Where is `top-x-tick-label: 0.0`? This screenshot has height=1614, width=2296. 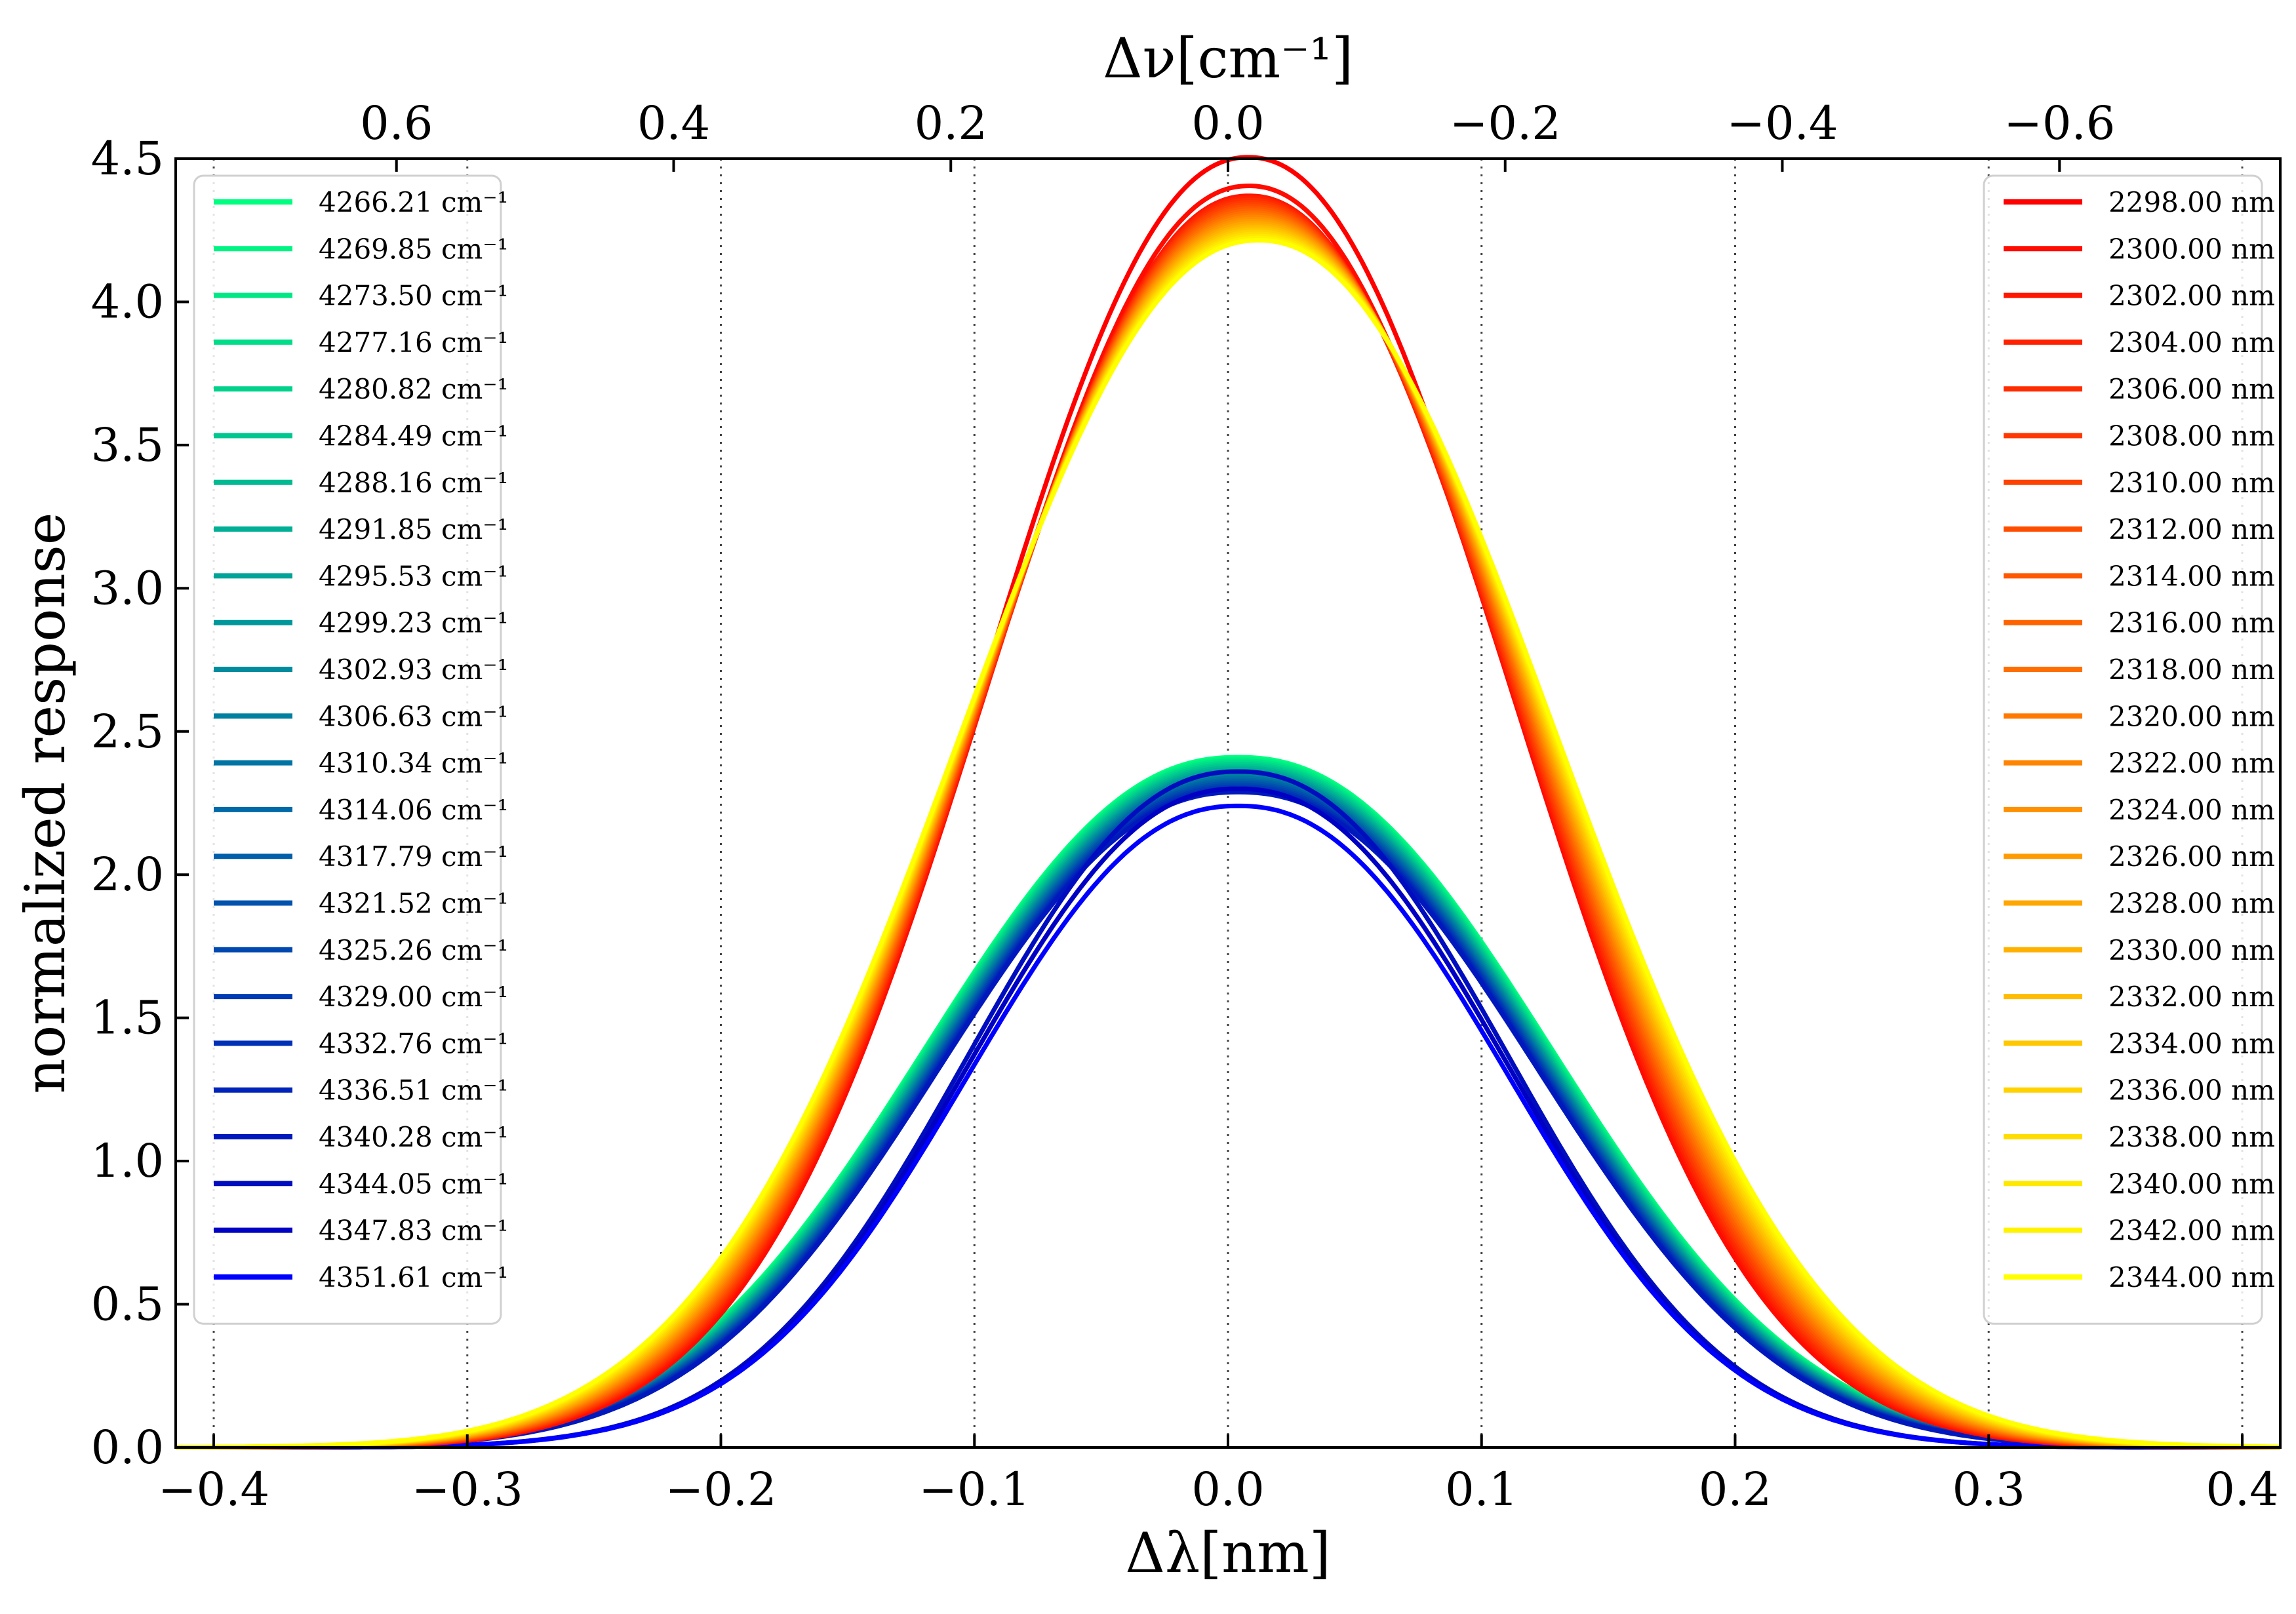 top-x-tick-label: 0.0 is located at coordinates (1227, 123).